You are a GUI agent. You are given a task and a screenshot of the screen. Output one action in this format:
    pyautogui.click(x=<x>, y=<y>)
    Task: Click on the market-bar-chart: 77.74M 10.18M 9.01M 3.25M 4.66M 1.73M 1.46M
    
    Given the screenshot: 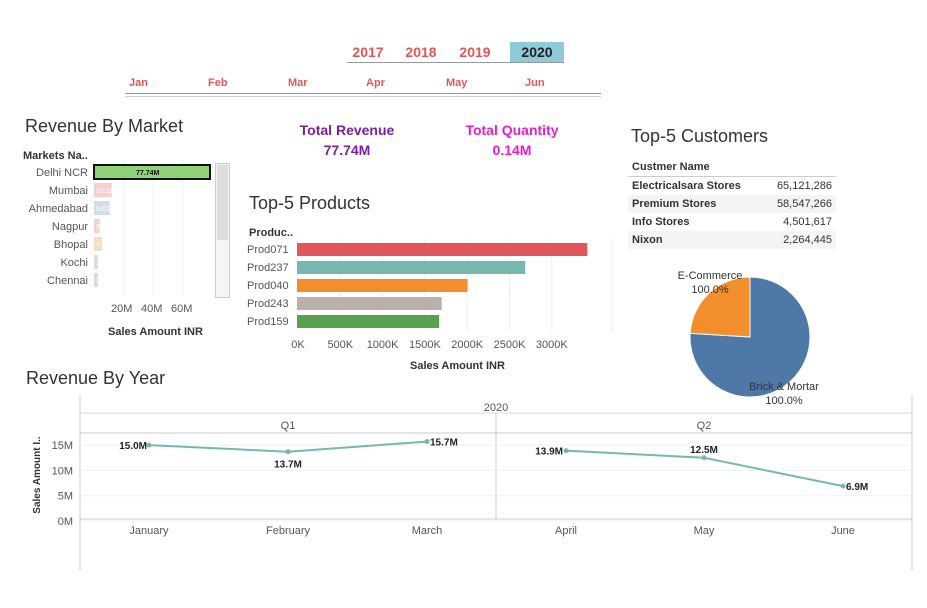 What is the action you would take?
    pyautogui.click(x=152, y=228)
    